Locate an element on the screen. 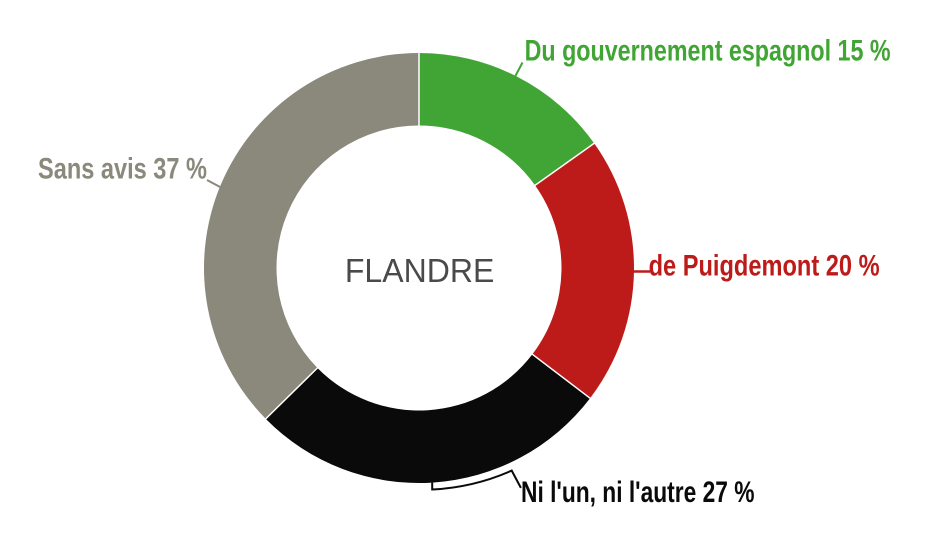 This screenshot has height=548, width=940. svg-text: FLANDRE is located at coordinates (420, 271).